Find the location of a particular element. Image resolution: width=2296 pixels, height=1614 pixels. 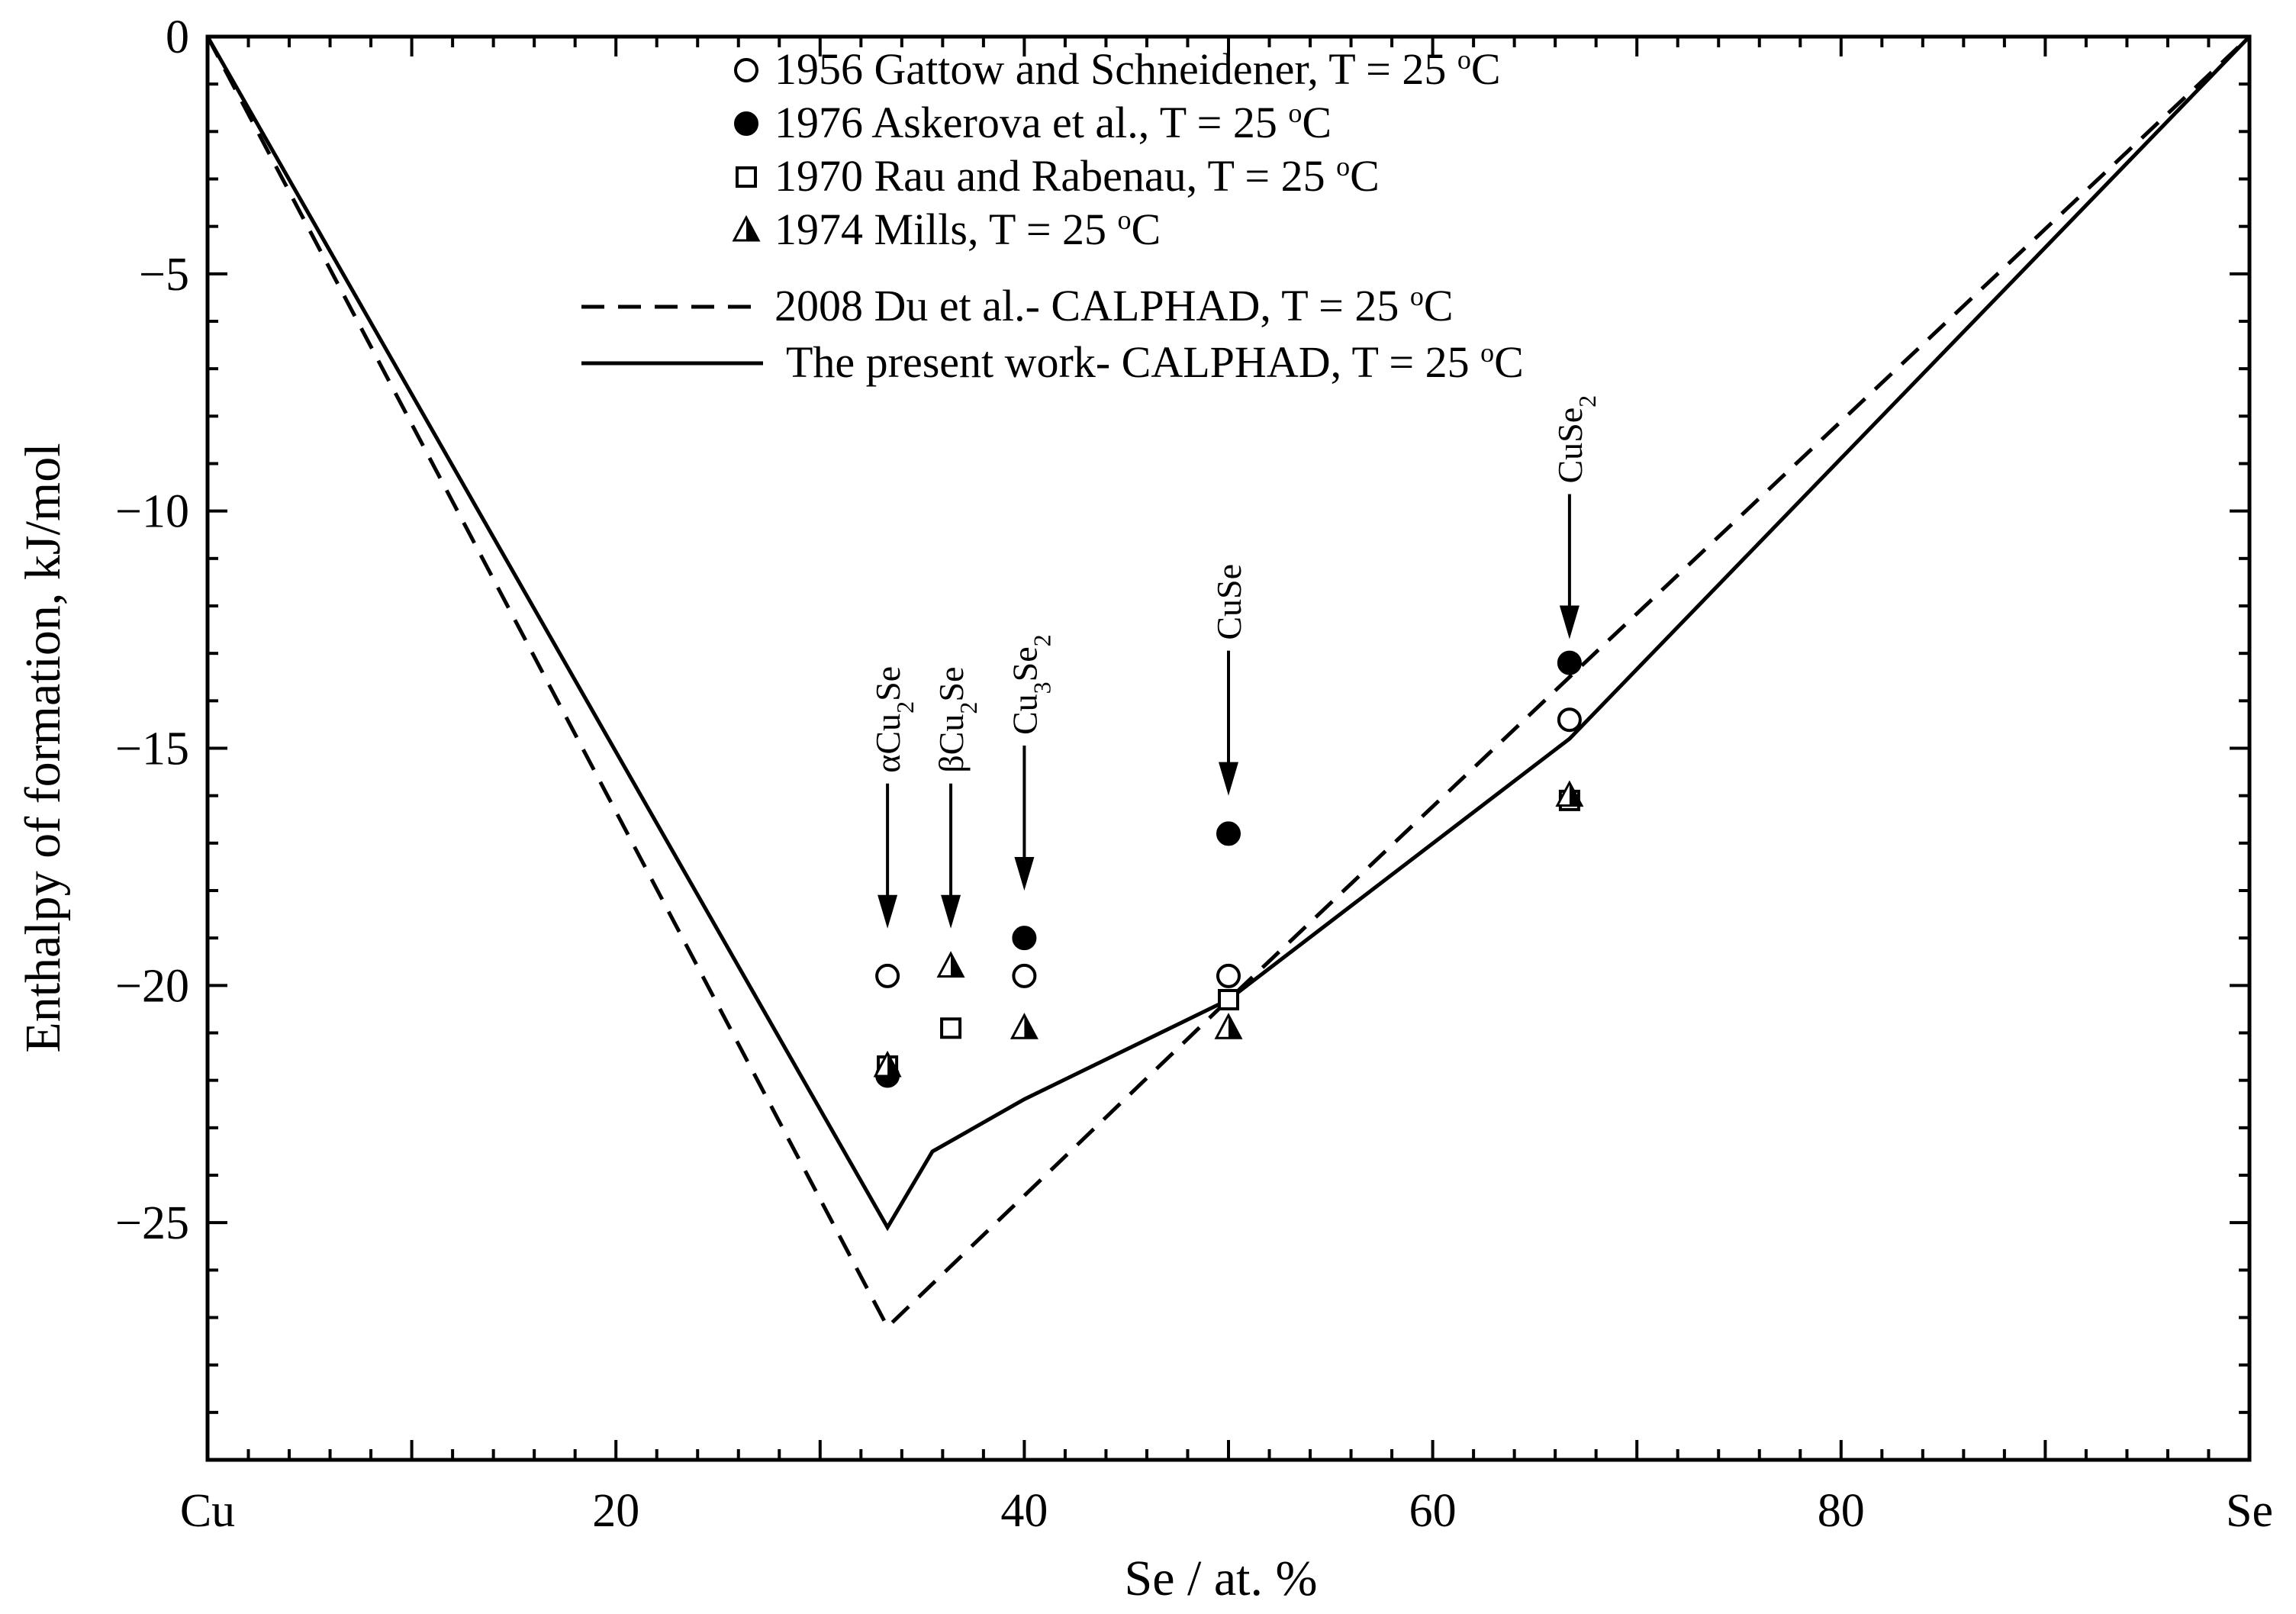

y-axis-title: Enthalpy of formation, kJ/mol is located at coordinates (43, 747).